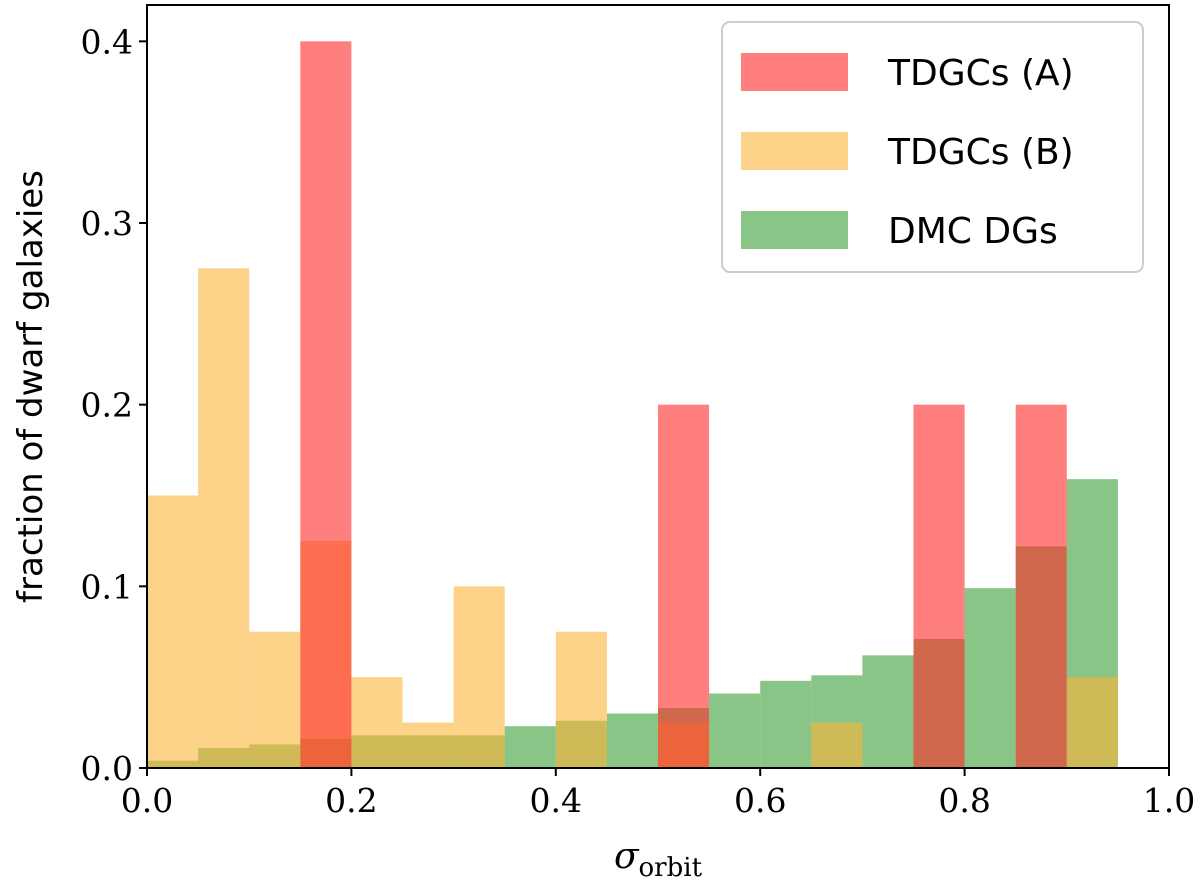  I want to click on y-tick-label: 0.4, so click(107, 41).